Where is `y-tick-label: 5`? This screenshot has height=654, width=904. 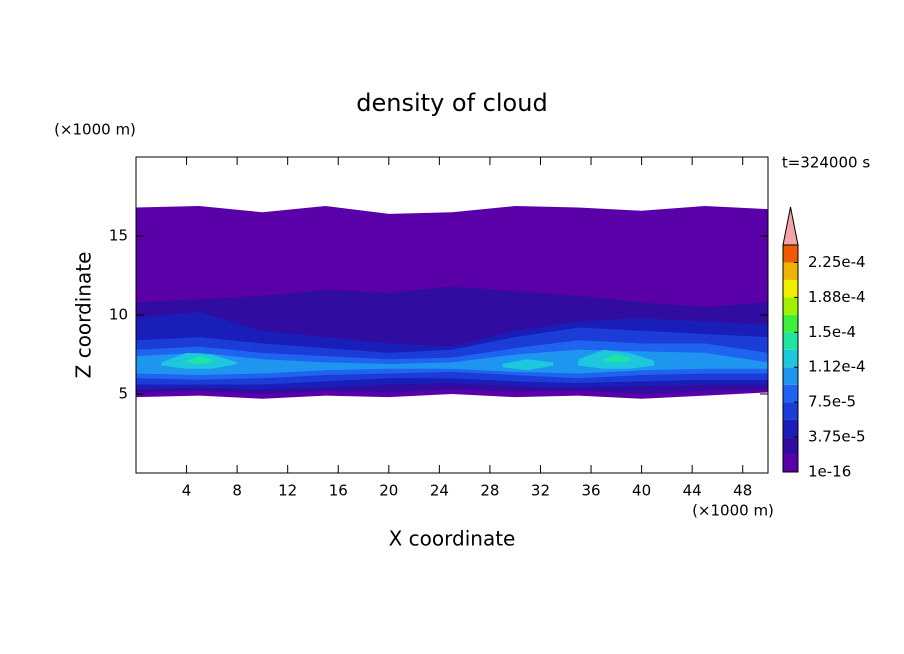 y-tick-label: 5 is located at coordinates (123, 394).